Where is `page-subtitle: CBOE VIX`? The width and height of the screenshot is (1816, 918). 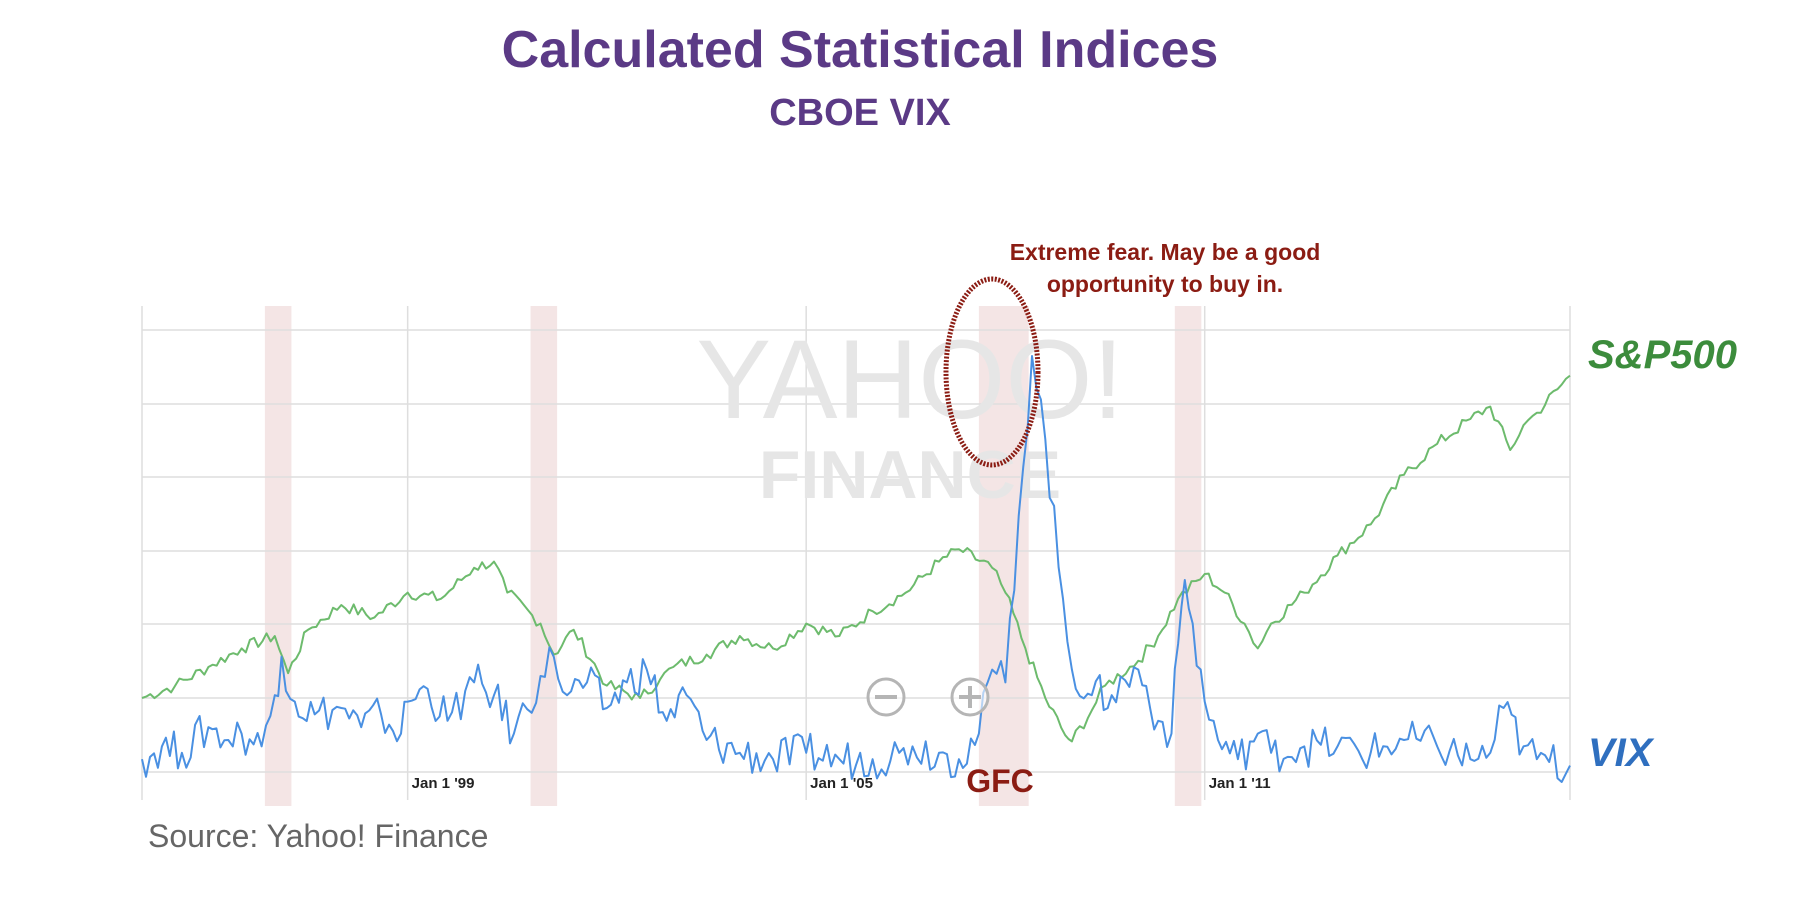 page-subtitle: CBOE VIX is located at coordinates (860, 113).